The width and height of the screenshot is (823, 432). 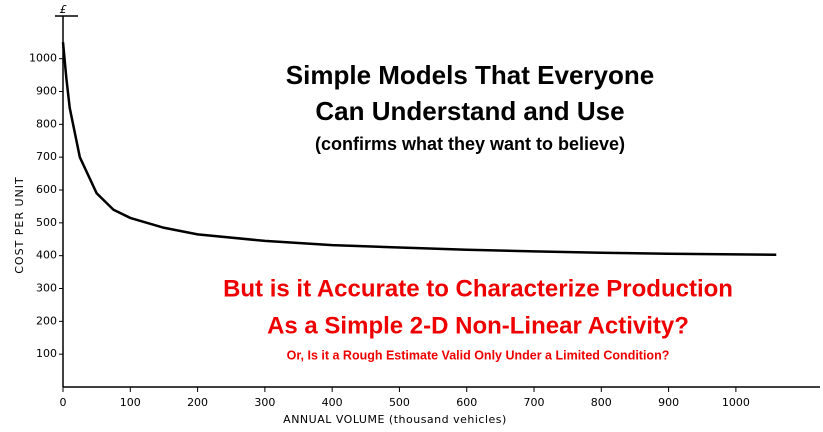 I want to click on y-tick-label: 800, so click(x=46, y=123).